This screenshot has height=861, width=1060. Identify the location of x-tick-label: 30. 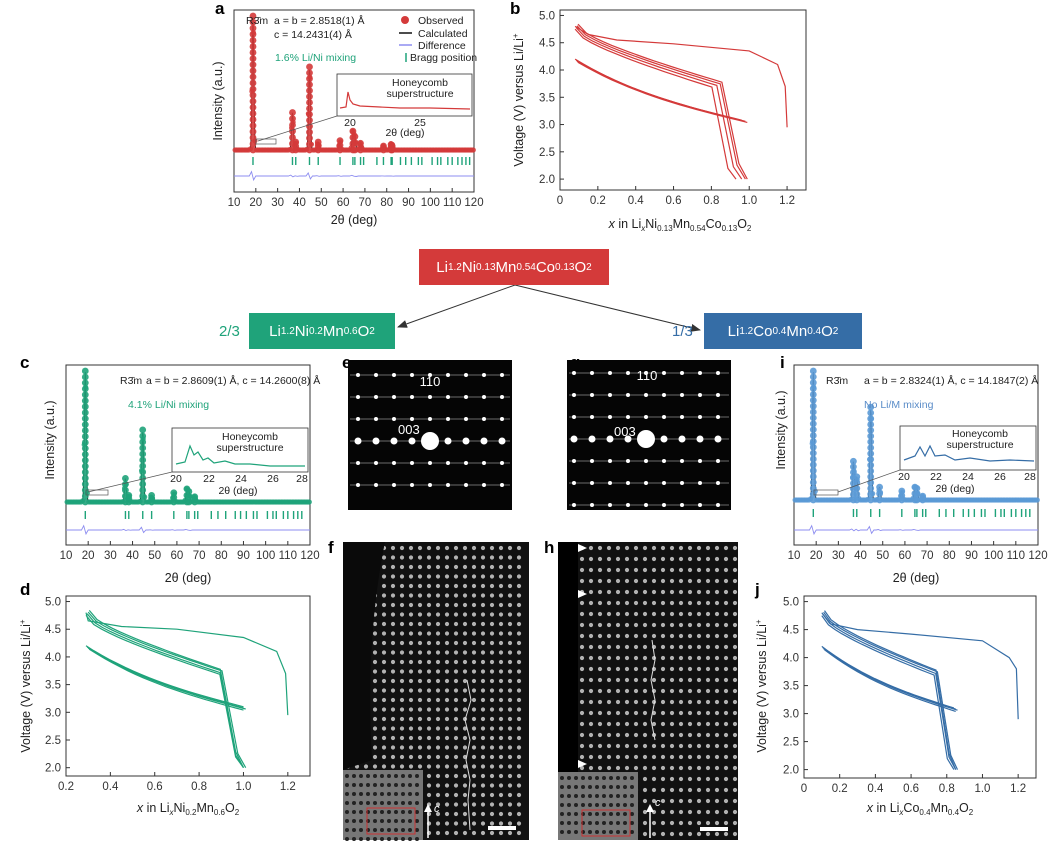
(838, 556).